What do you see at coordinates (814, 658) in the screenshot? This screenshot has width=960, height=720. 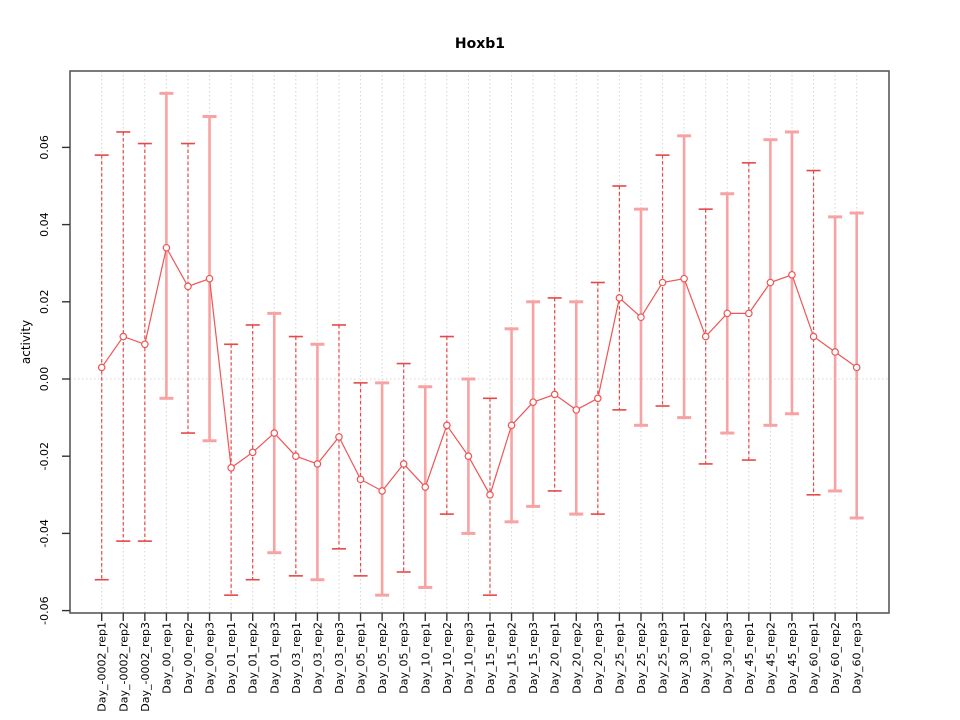 I see `x-tick-label: Day_60_rep1` at bounding box center [814, 658].